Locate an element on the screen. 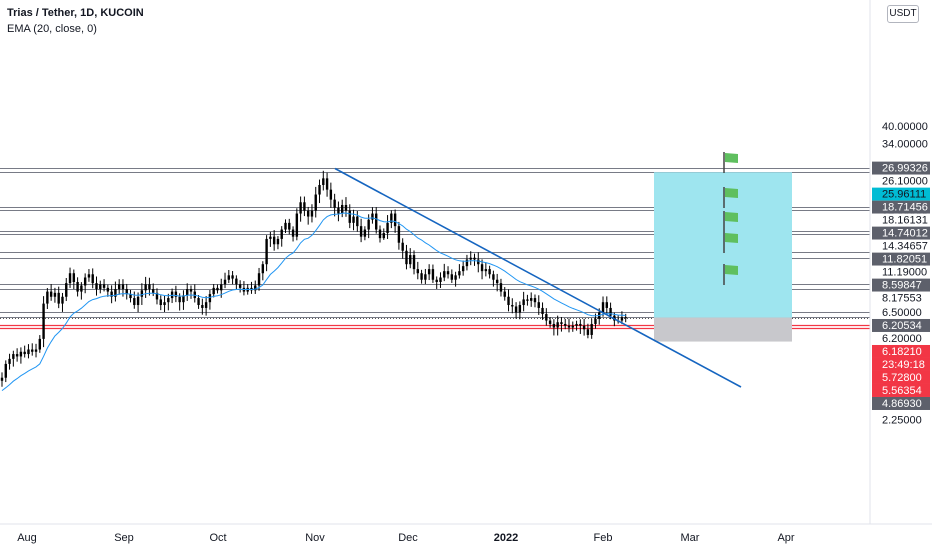 This screenshot has width=932, height=555. indicator-legend: EMA (20, close, 0) is located at coordinates (52, 29).